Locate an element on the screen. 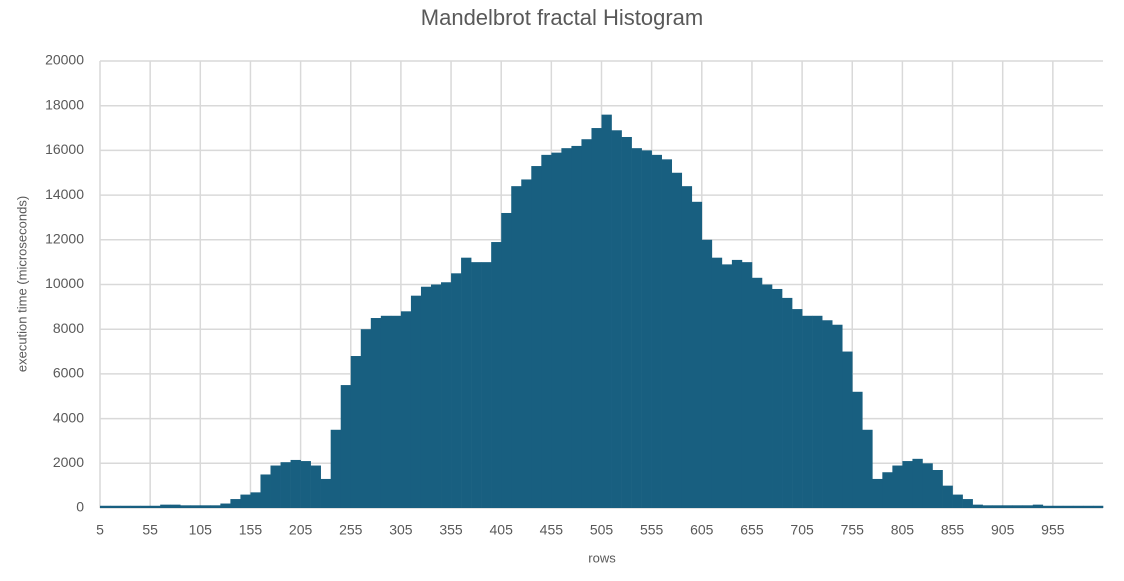  y-tick-label: 2000 is located at coordinates (68, 462).